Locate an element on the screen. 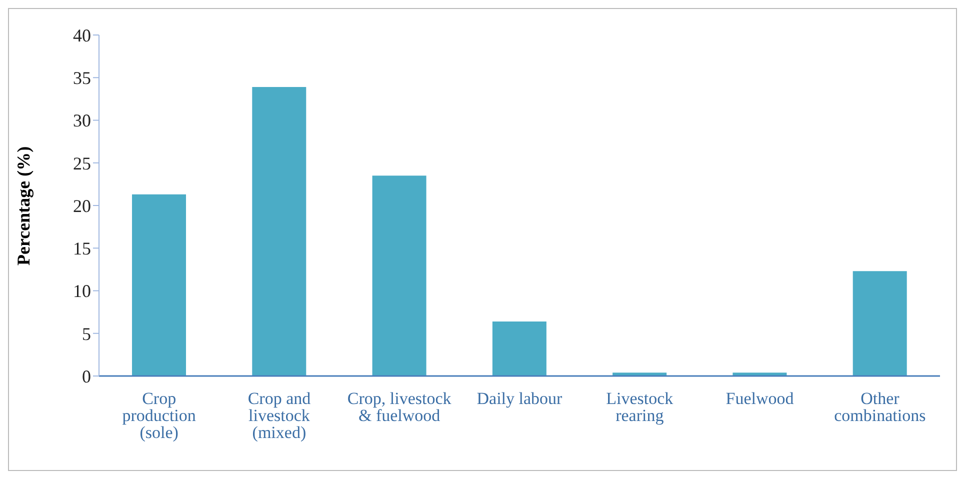  y-tick-label: 25 is located at coordinates (82, 163).